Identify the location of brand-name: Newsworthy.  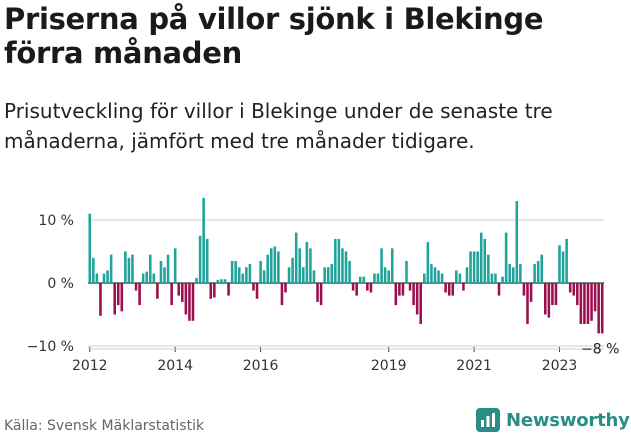
(568, 420).